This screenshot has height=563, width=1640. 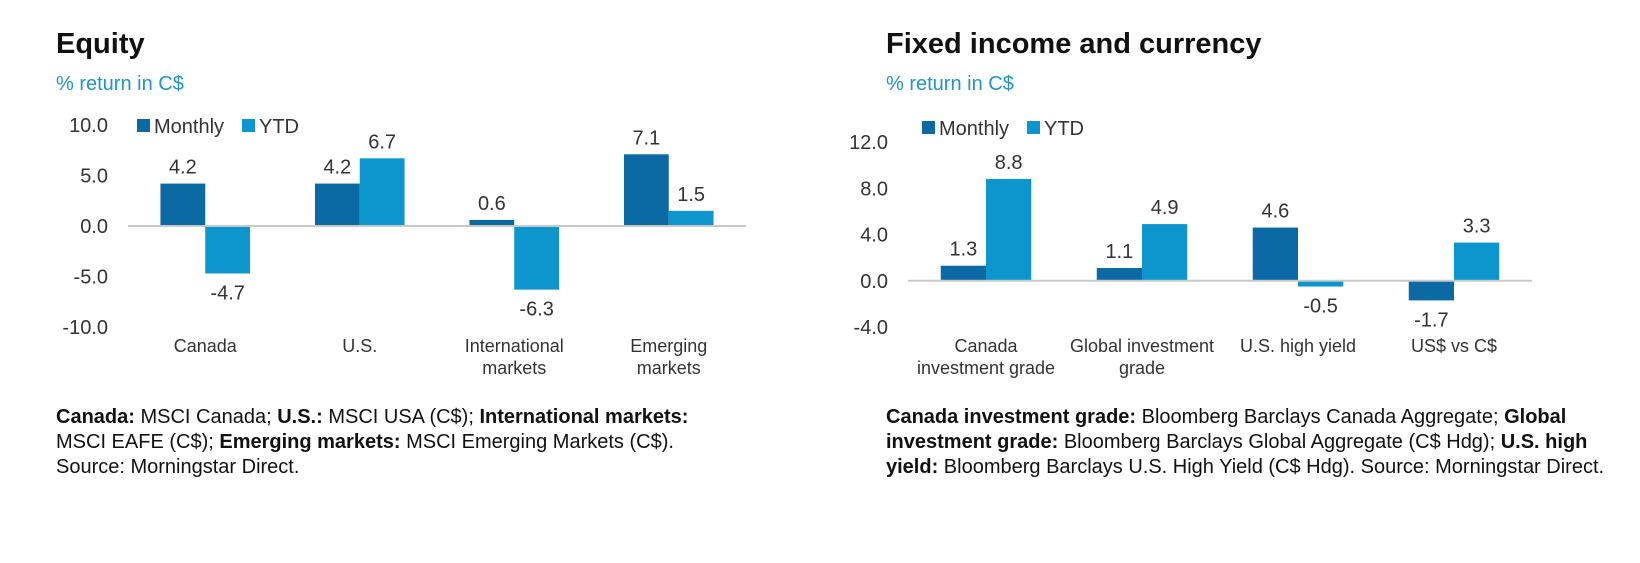 What do you see at coordinates (1237, 454) in the screenshot?
I see `note-term: U.S. high yield:` at bounding box center [1237, 454].